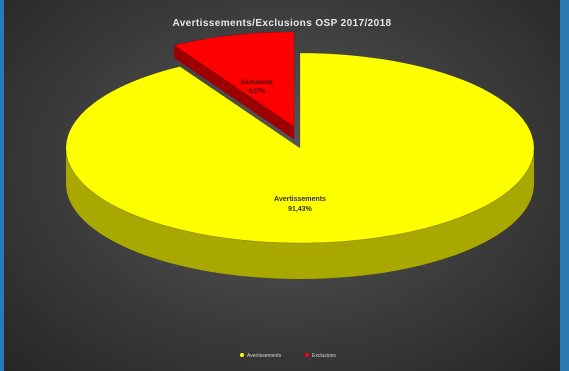 The width and height of the screenshot is (569, 371). Describe the element at coordinates (283, 146) in the screenshot. I see `data-labels: Avertissements 91,43% Exclusions 8,57%` at that location.